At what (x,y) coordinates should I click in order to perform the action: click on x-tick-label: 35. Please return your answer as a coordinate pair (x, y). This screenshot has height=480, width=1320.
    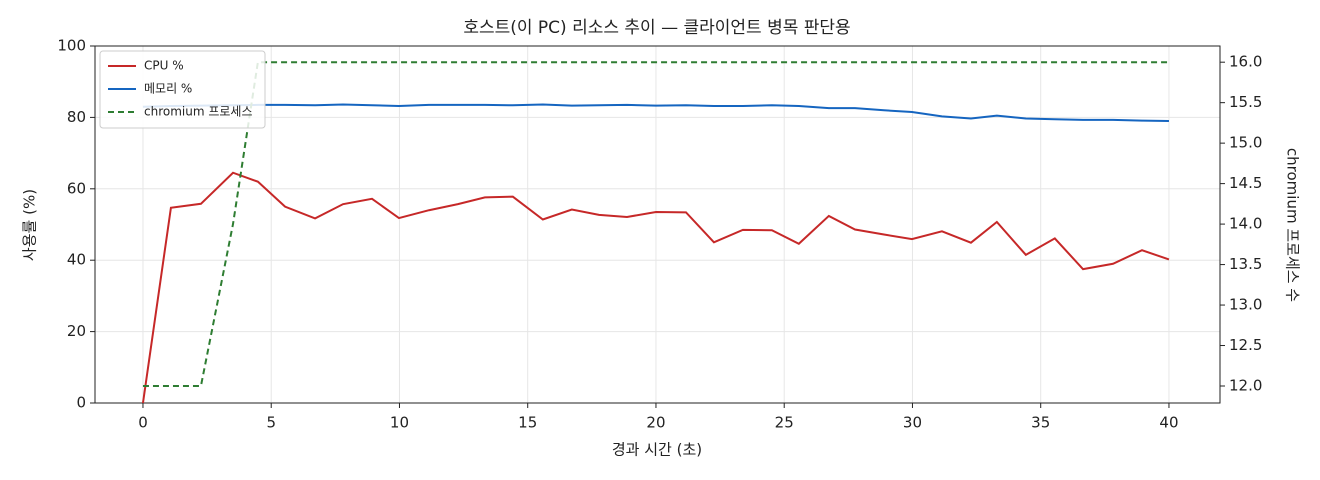
    Looking at the image, I should click on (1040, 423).